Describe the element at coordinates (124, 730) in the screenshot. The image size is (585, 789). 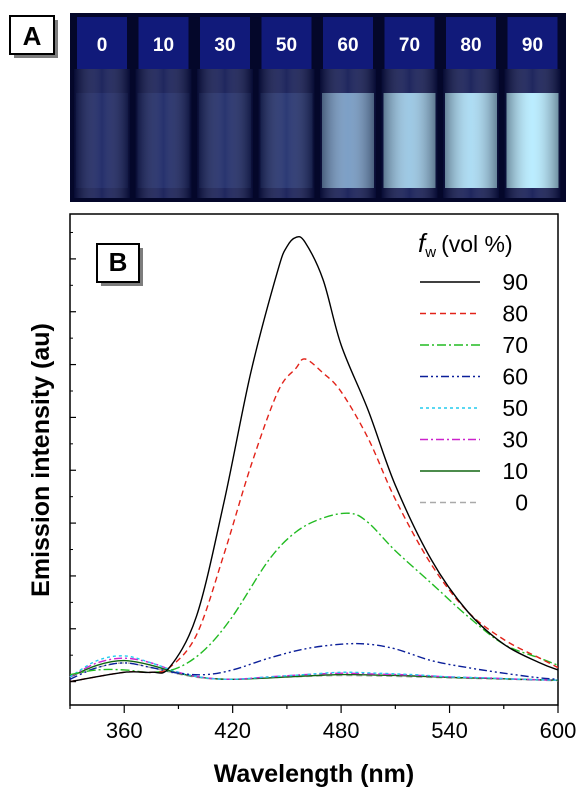
I see `x-tick-label: 360` at that location.